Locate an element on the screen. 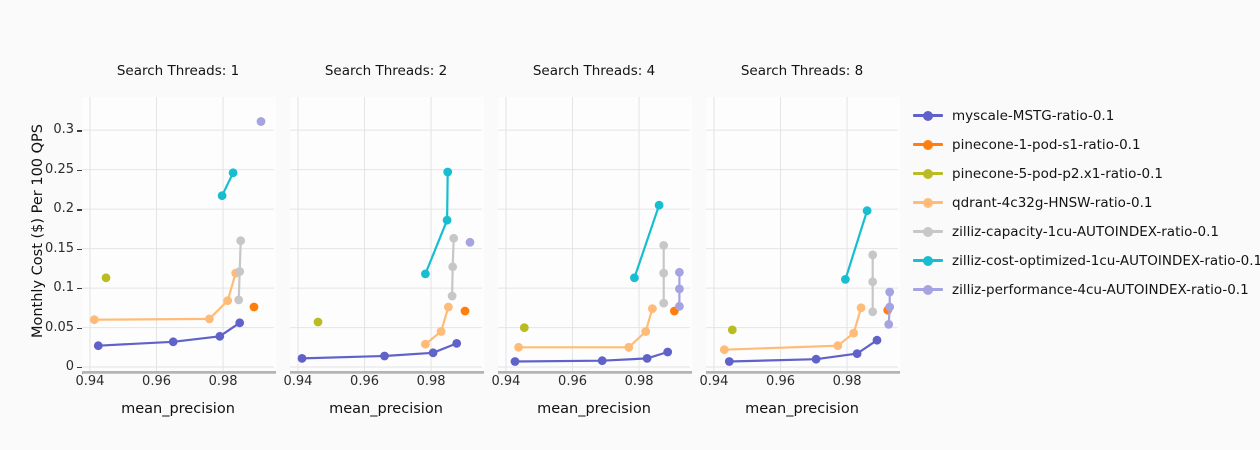 This screenshot has width=1260, height=450. legend-item-myscale-MSTG-ratio-0.1: myscale-MSTG-ratio-0.1 is located at coordinates (1086, 115).